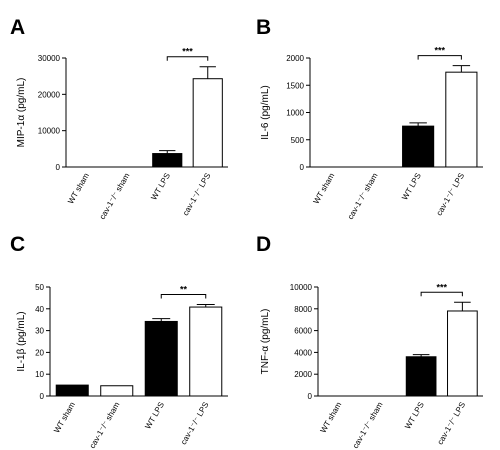  I want to click on panel-letter-d: D, so click(263, 244).